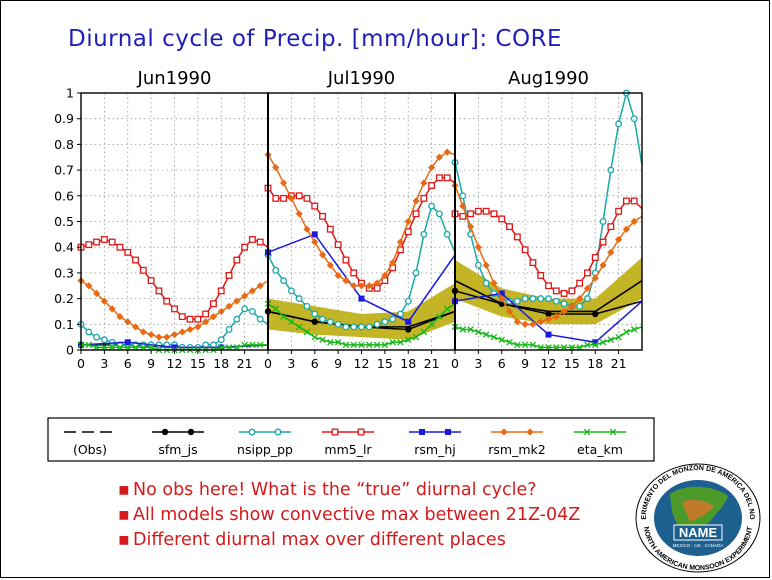  Describe the element at coordinates (504, 432) in the screenshot. I see `legend-marker-rsm-mk2` at that location.